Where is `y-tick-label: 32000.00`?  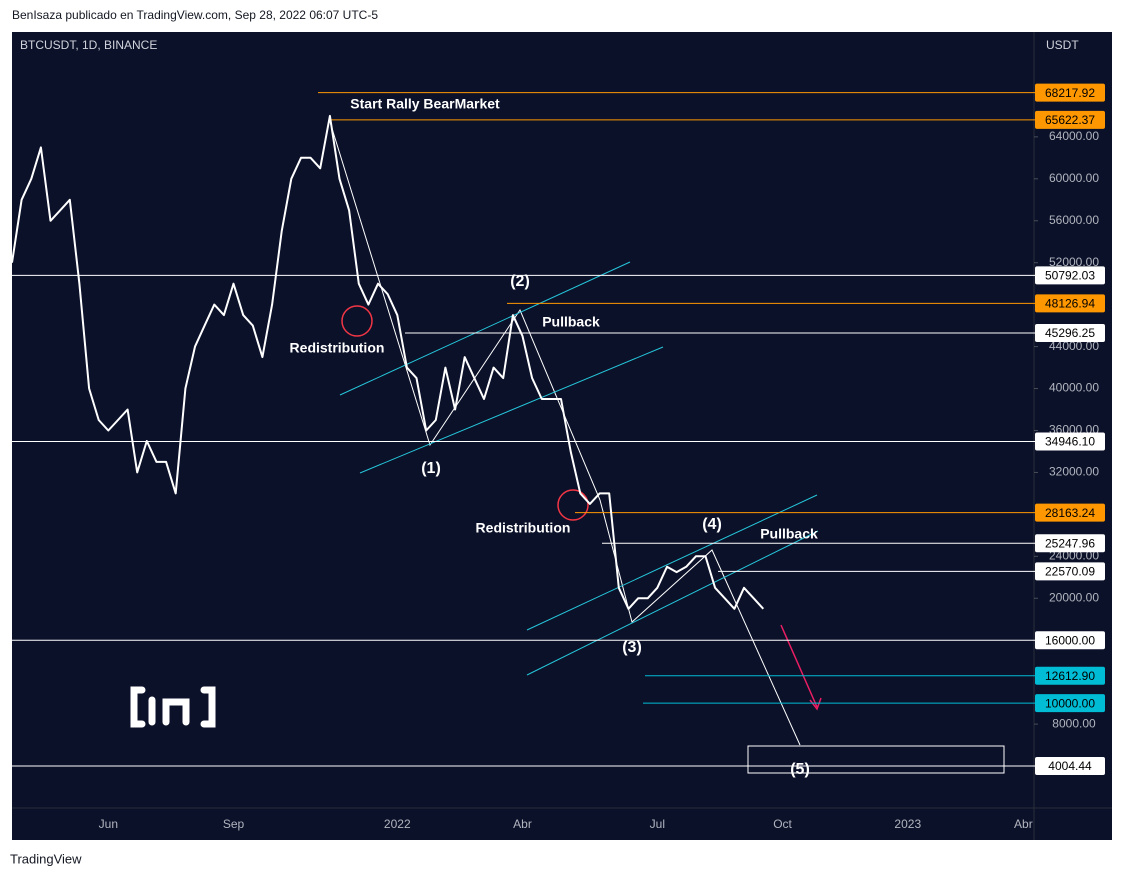
y-tick-label: 32000.00 is located at coordinates (1074, 472).